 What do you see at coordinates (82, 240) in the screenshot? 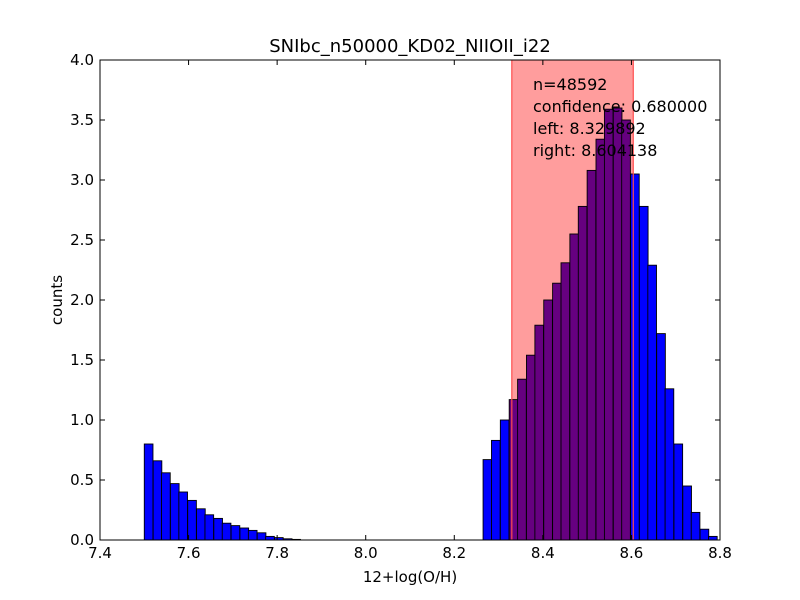
I see `y-tick-label-5: 2.5` at bounding box center [82, 240].